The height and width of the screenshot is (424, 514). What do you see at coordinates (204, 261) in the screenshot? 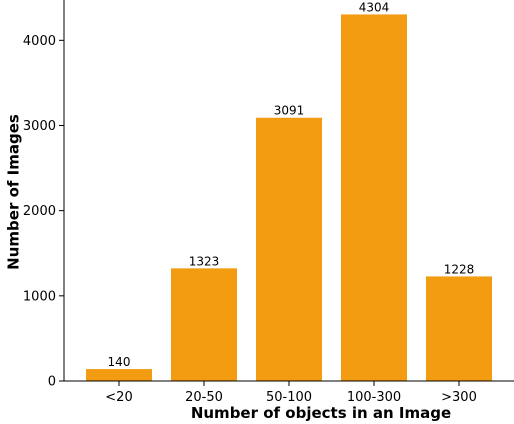
I see `data-label-1: 1323` at bounding box center [204, 261].